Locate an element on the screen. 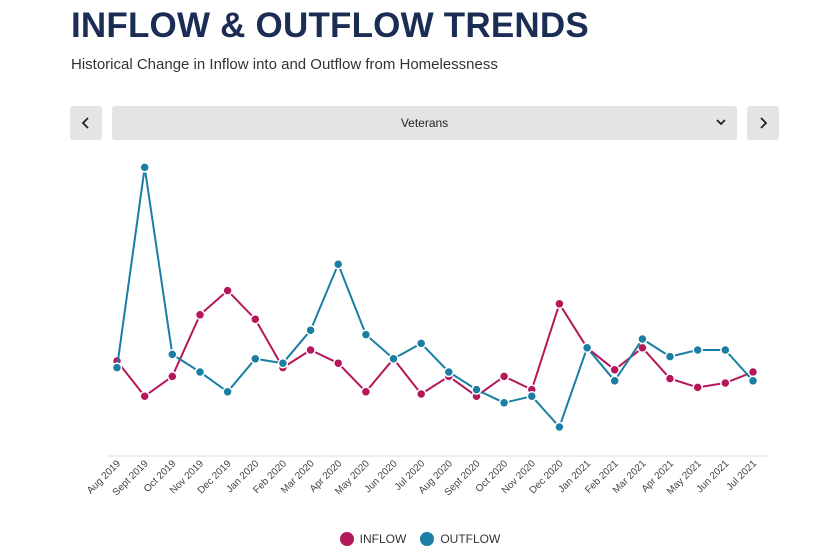  next-button is located at coordinates (763, 123).